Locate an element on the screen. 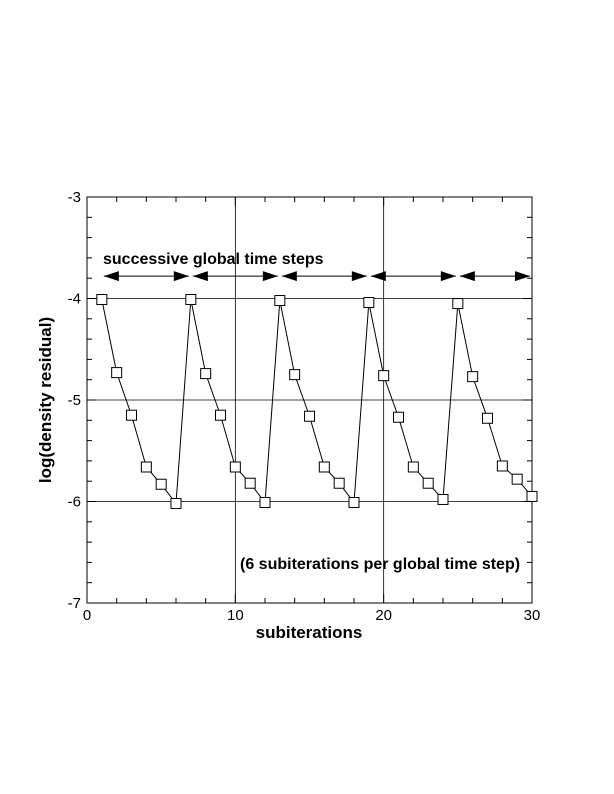 Image resolution: width=614 pixels, height=794 pixels. timesteps-annotation: successive global time steps is located at coordinates (213, 259).